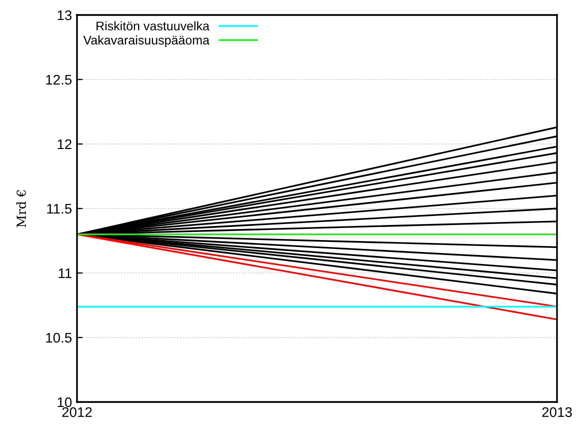  Describe the element at coordinates (557, 412) in the screenshot. I see `x-tick-label: 2013` at that location.